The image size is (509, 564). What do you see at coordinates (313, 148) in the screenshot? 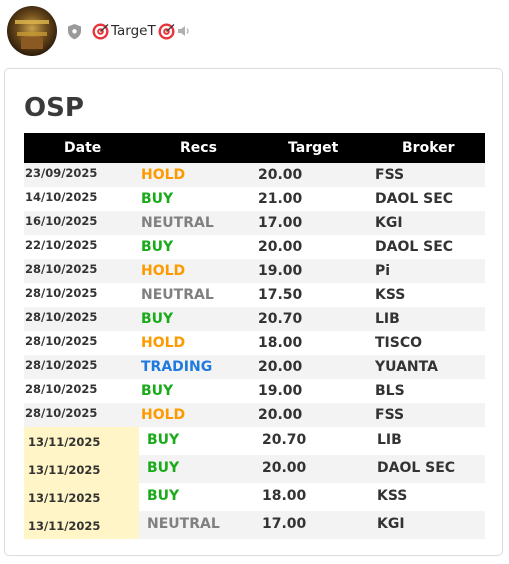
I see `column-header-target: Target` at bounding box center [313, 148].